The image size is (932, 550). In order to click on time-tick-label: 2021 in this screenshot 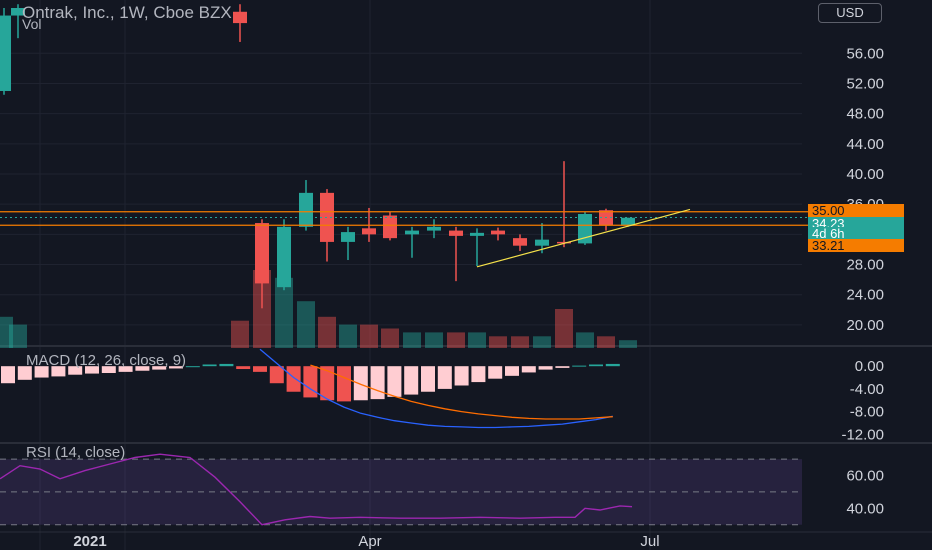, I will do `click(89, 541)`.